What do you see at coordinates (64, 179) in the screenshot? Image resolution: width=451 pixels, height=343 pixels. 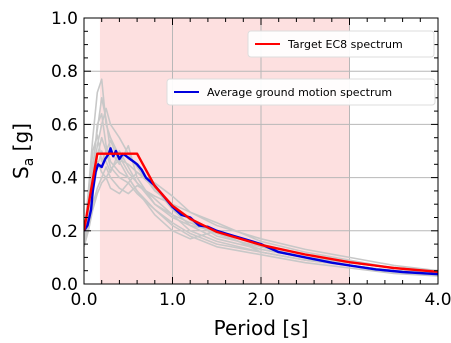 I see `y-tick-label: 0.4` at bounding box center [64, 179].